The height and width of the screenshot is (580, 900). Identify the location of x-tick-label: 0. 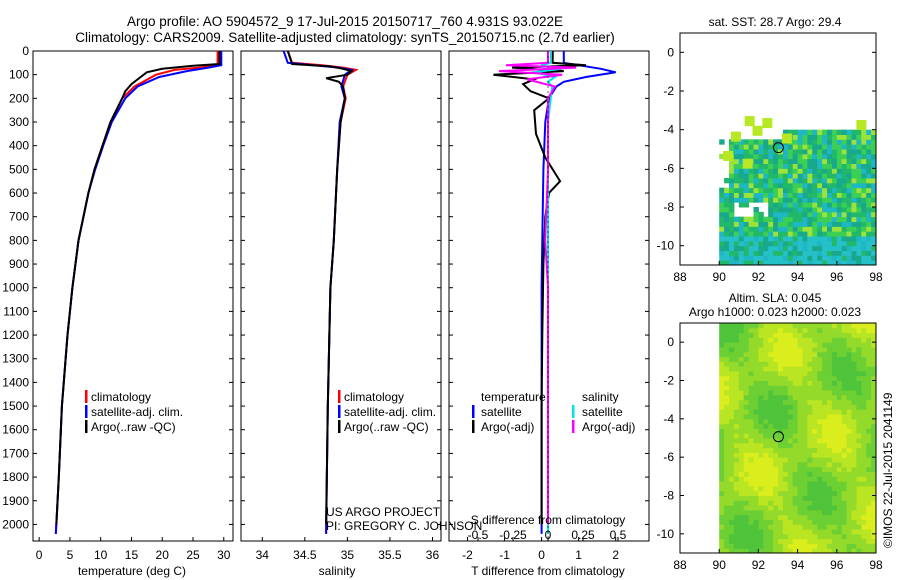
(541, 555).